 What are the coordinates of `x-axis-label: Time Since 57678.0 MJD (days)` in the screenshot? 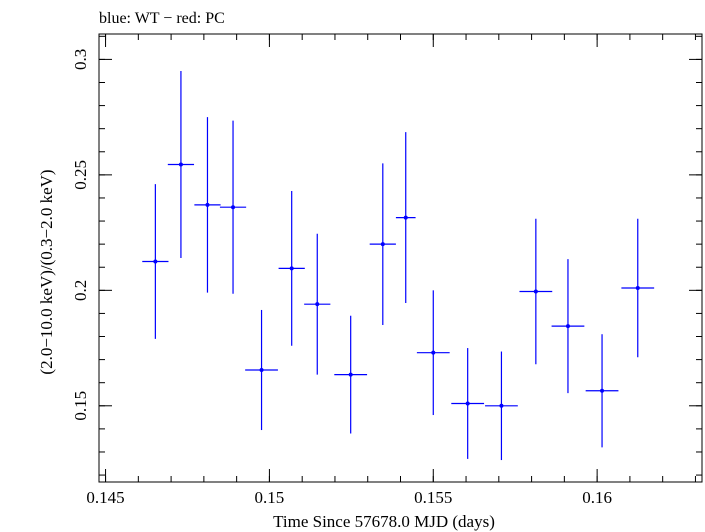 It's located at (384, 521).